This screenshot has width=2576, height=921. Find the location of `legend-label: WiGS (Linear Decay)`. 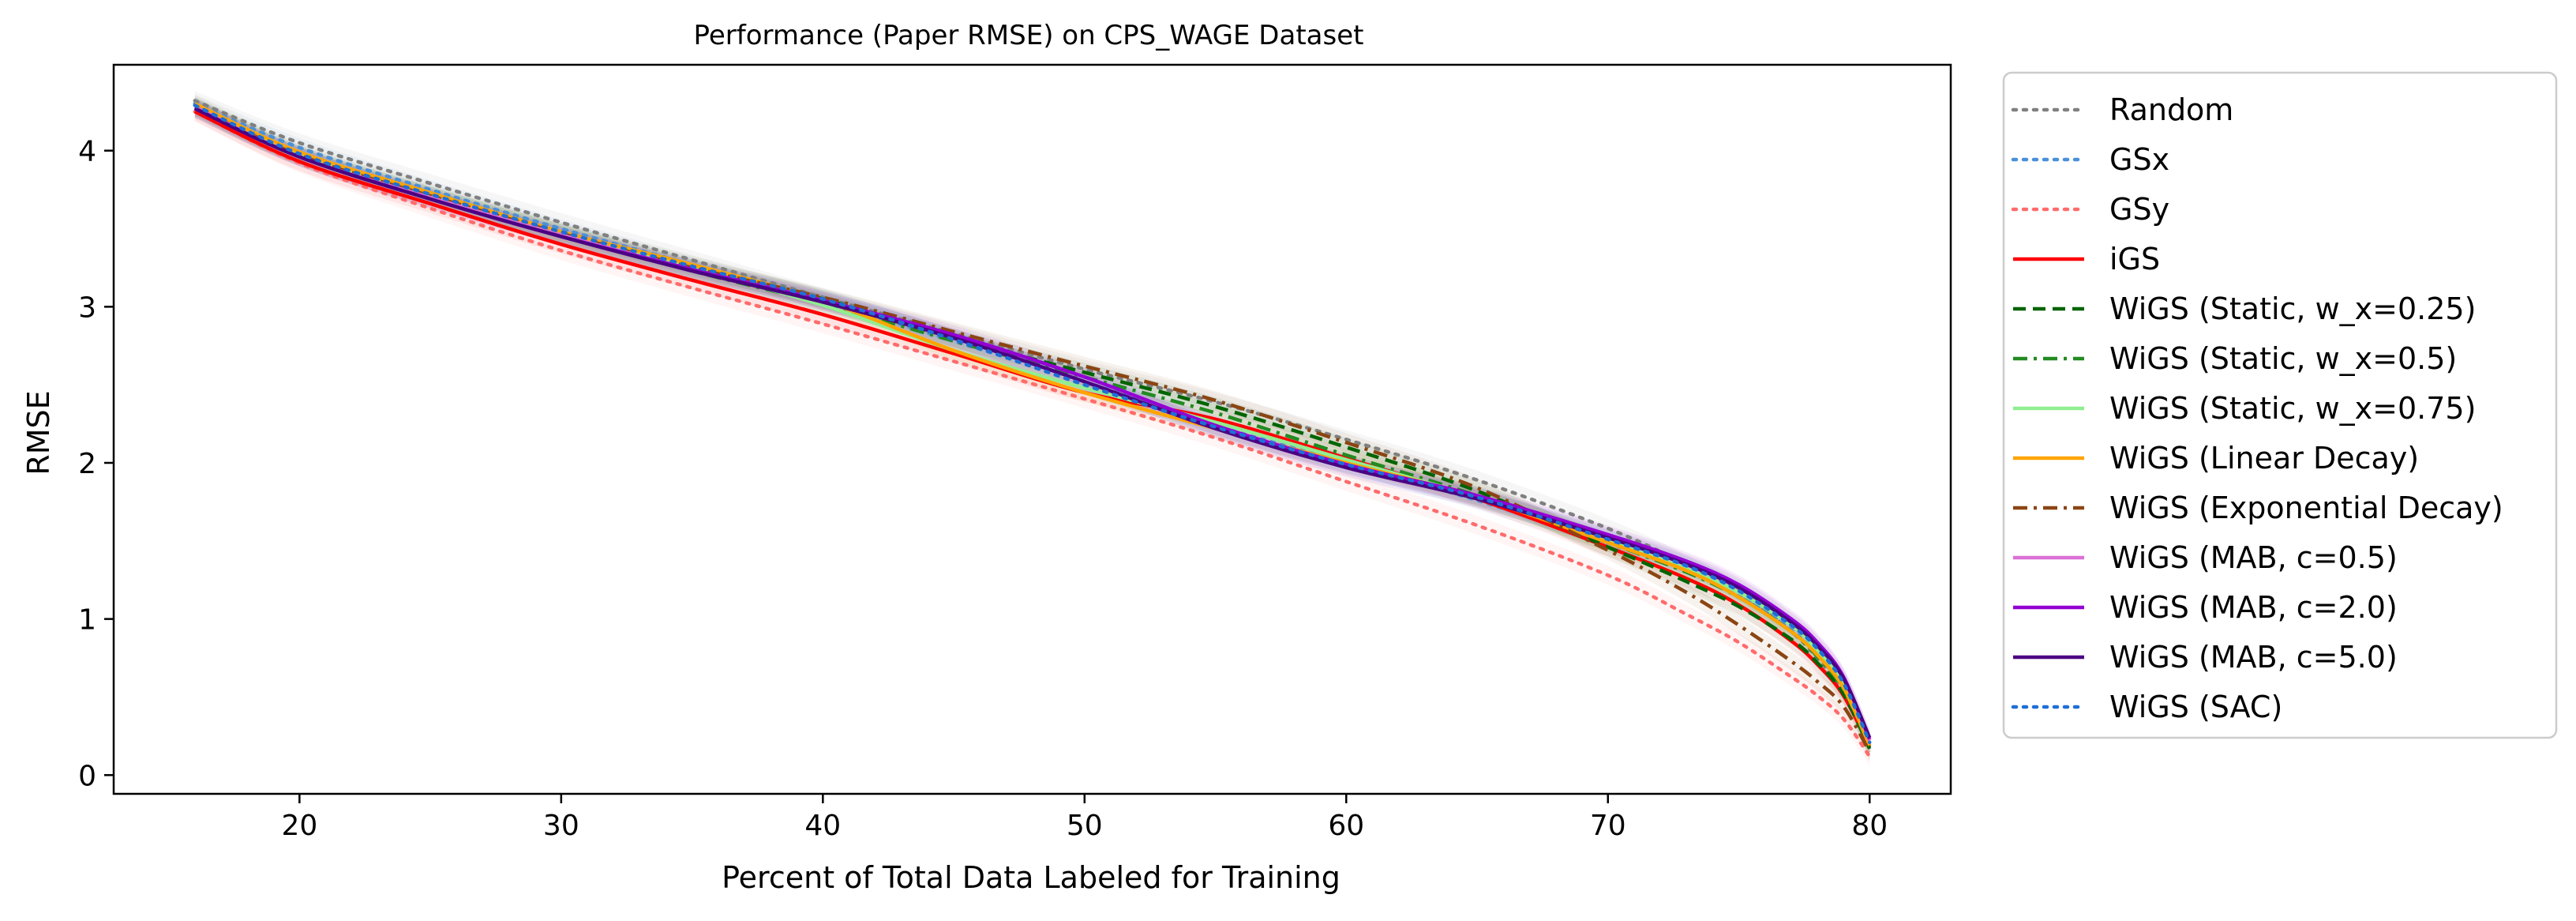

legend-label: WiGS (Linear Decay) is located at coordinates (2264, 458).